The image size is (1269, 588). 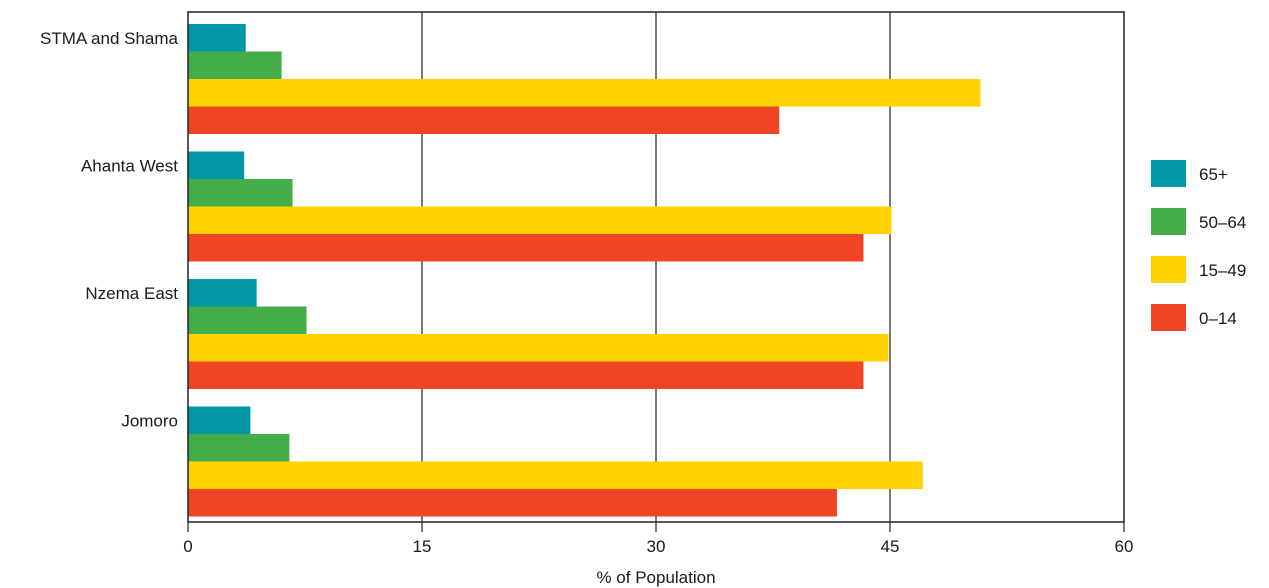 I want to click on x-tick-label: 60, so click(x=1124, y=546).